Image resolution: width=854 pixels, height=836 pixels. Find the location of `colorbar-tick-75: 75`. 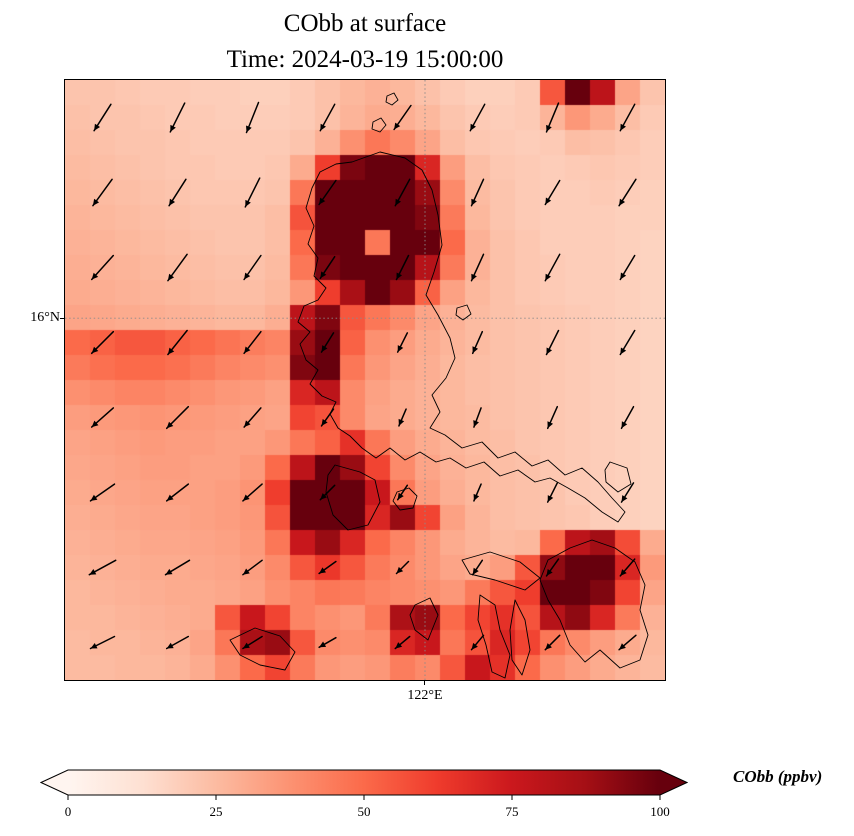

colorbar-tick-75: 75 is located at coordinates (512, 811).